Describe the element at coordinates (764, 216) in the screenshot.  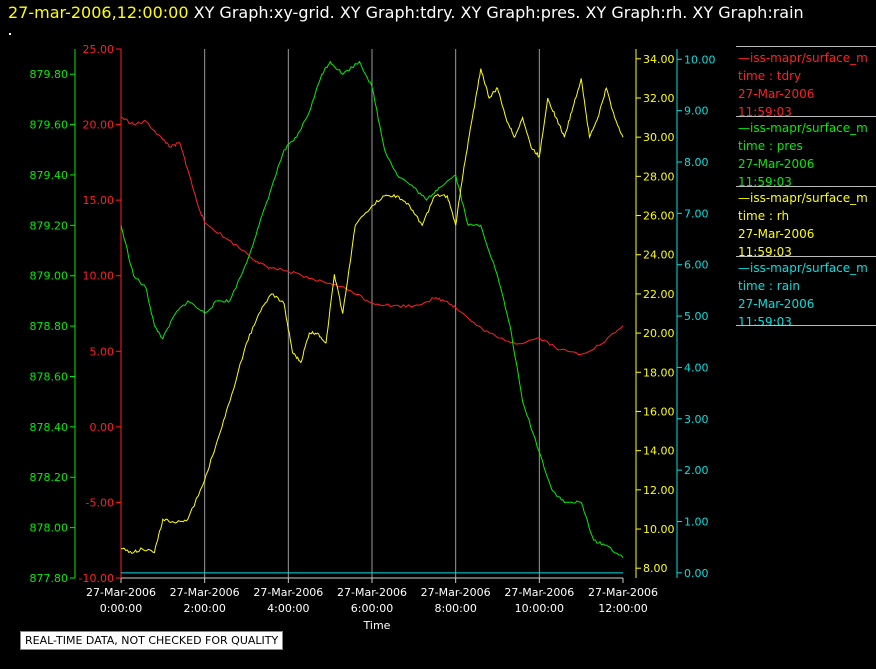
I see `legend-text: time : rh` at that location.